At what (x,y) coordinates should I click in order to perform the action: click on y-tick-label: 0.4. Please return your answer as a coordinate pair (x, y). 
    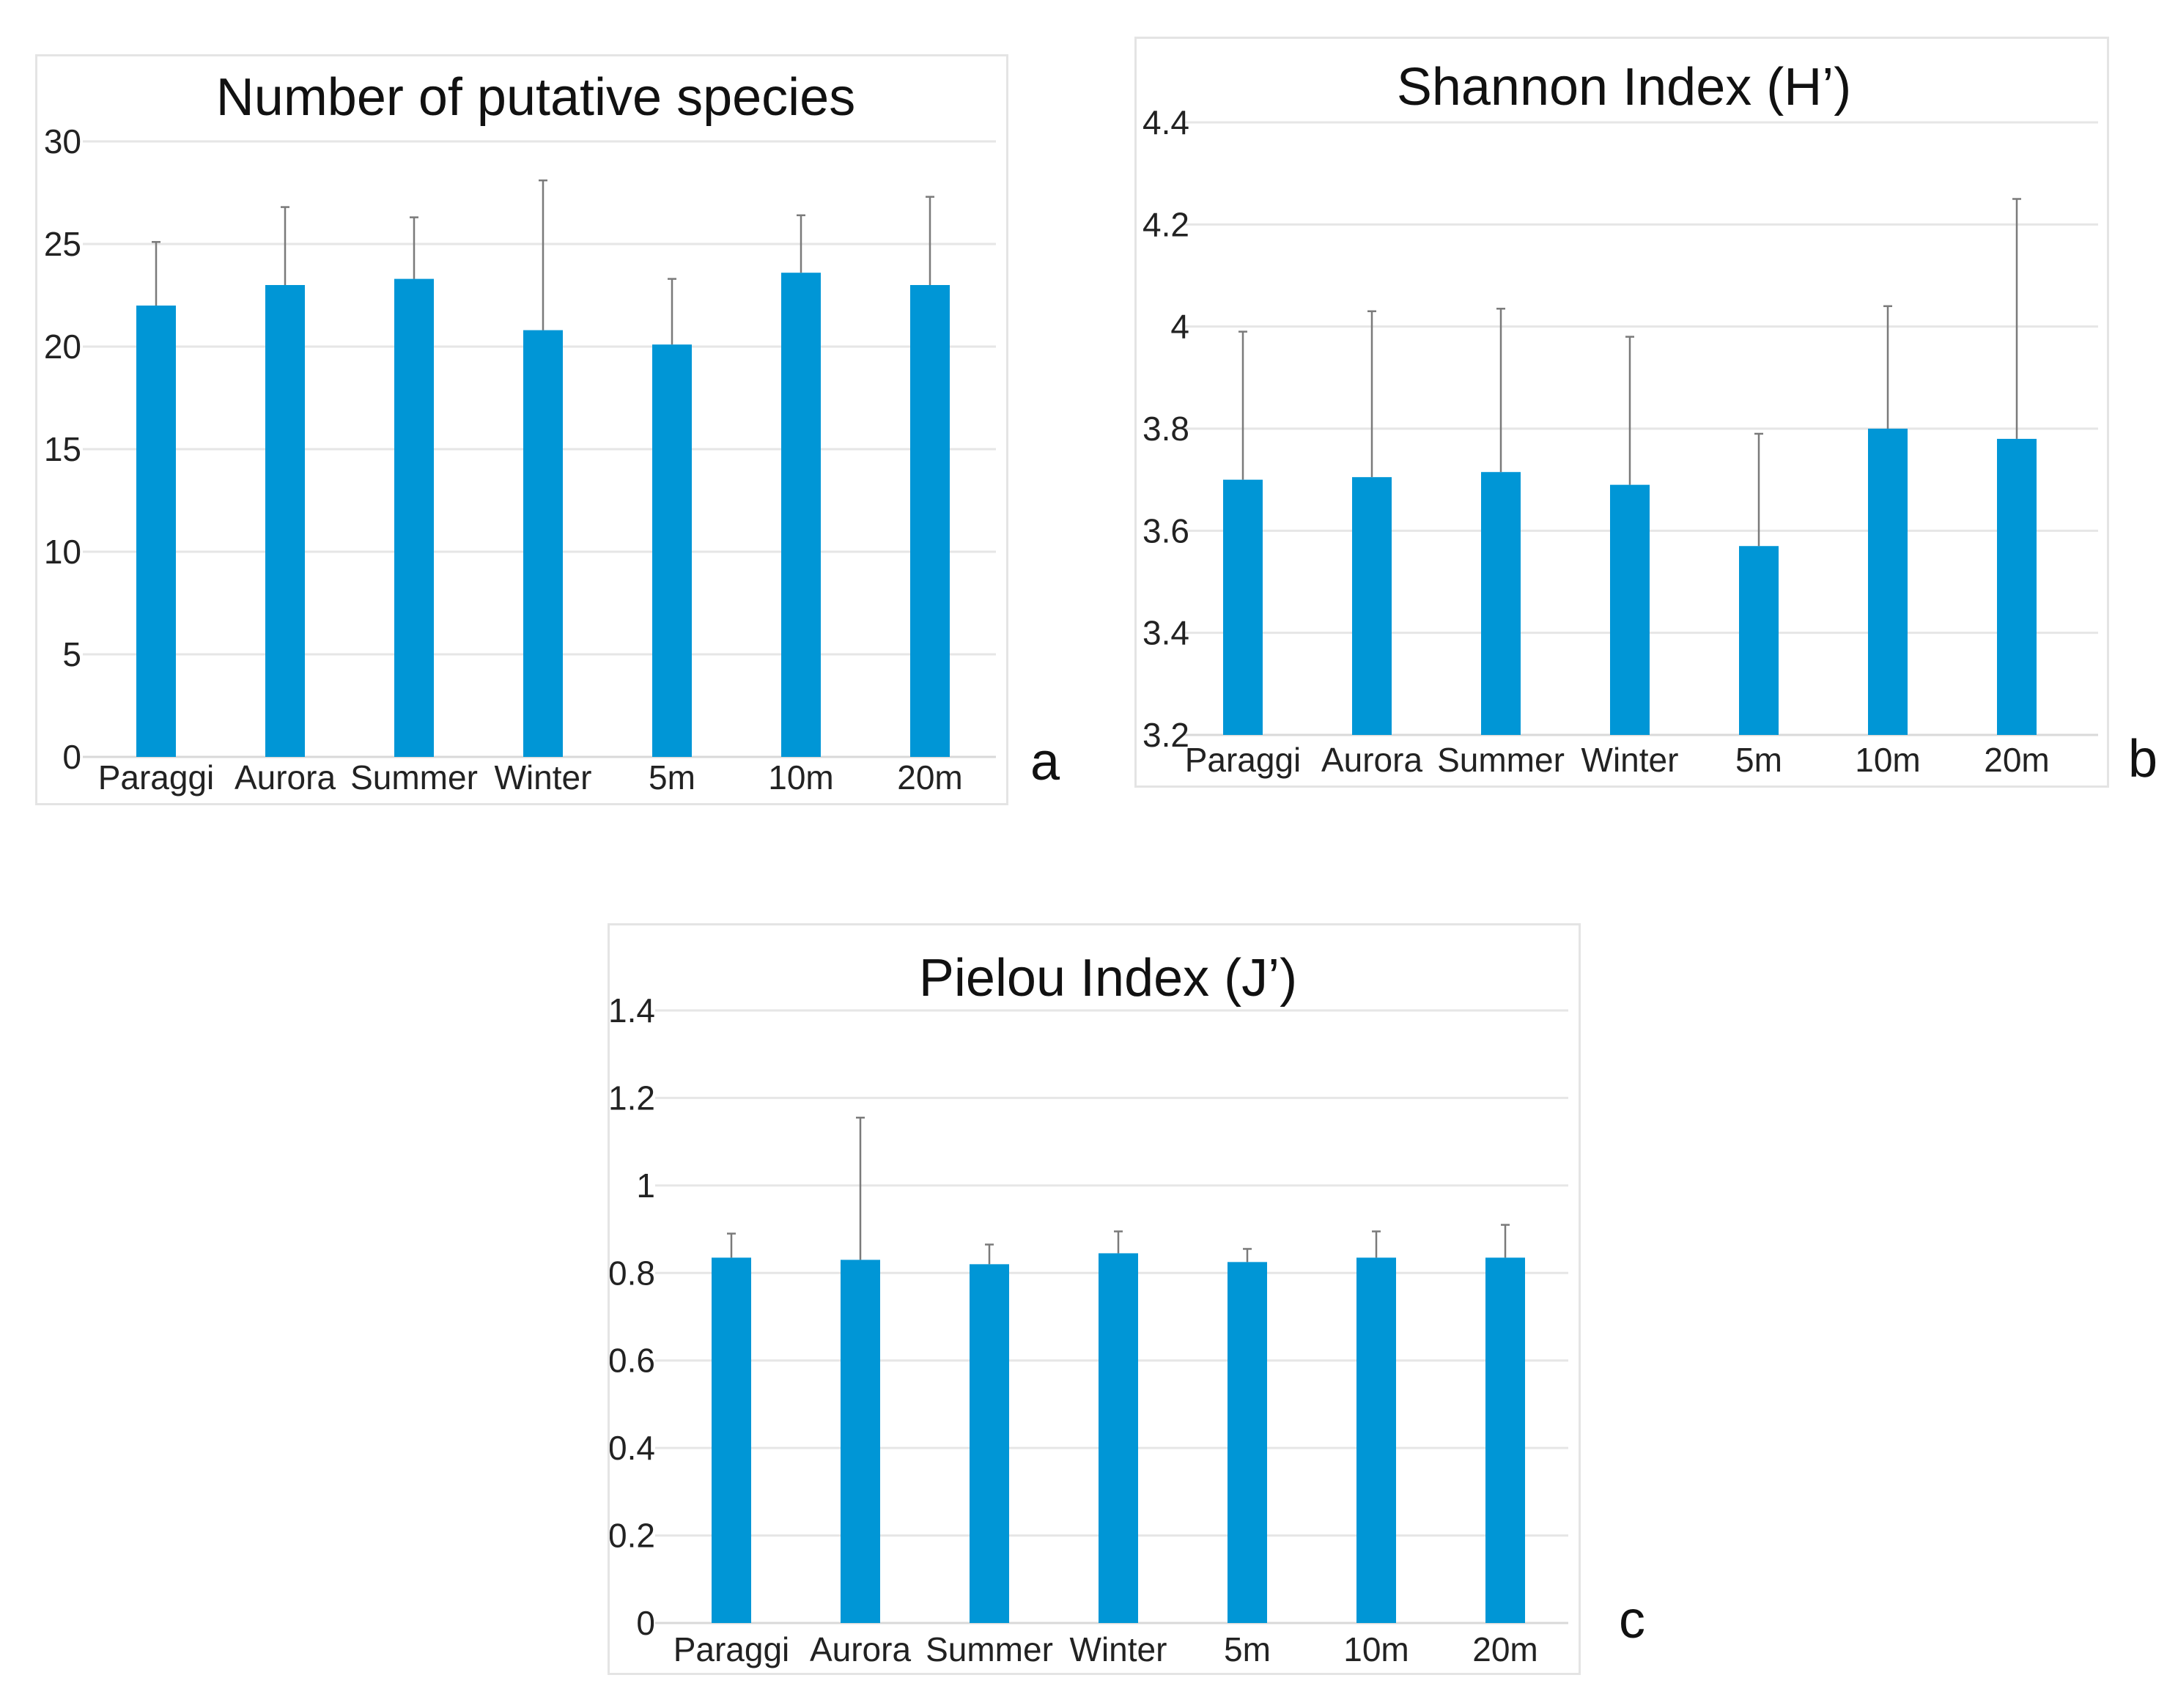
    Looking at the image, I should click on (632, 1448).